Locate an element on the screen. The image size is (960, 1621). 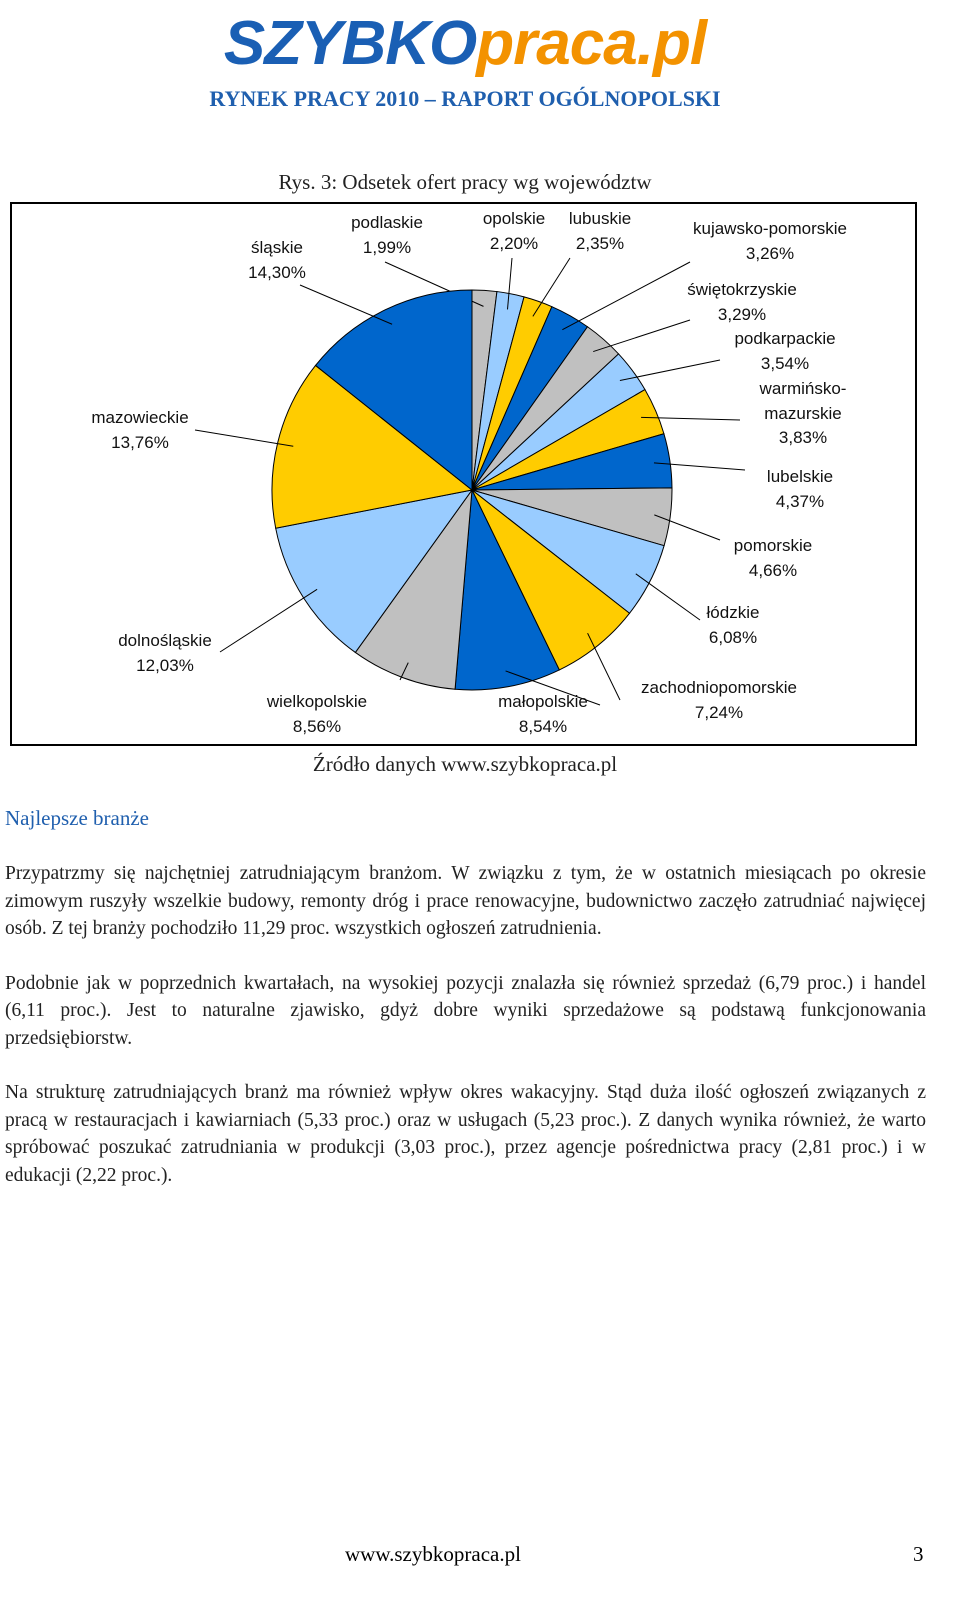
section-heading: Najlepsze branże is located at coordinates (77, 818).